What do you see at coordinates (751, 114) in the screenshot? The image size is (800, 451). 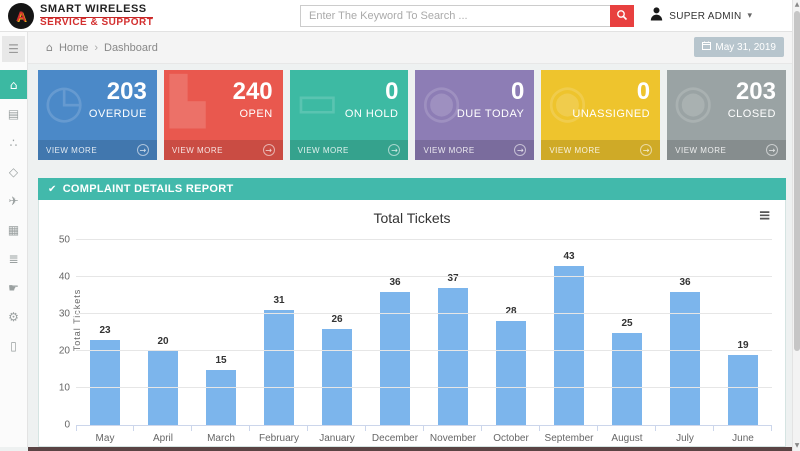 I see `stat-label: CLOSED` at bounding box center [751, 114].